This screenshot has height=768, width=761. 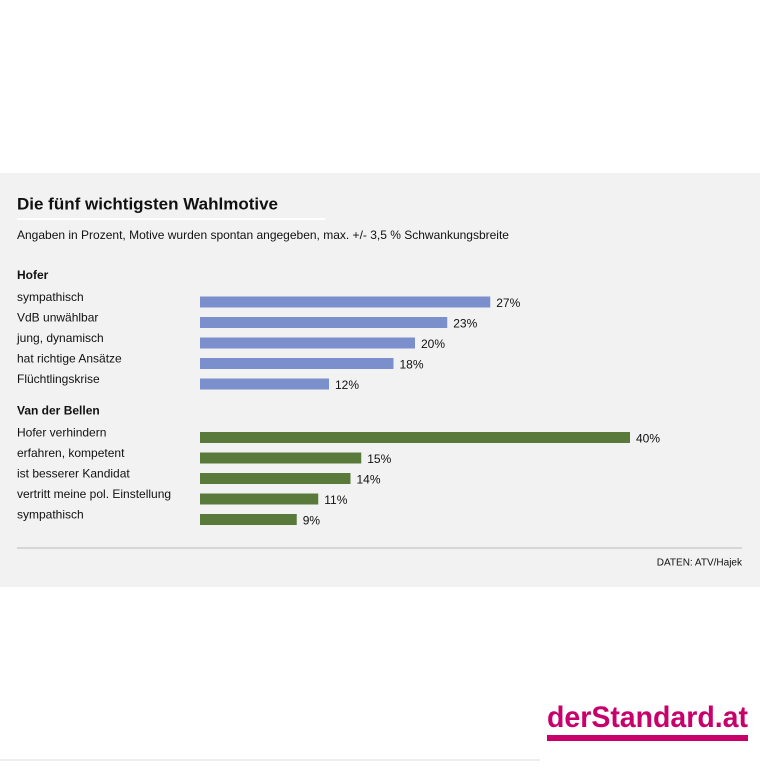 I want to click on value-label: 20%, so click(x=433, y=344).